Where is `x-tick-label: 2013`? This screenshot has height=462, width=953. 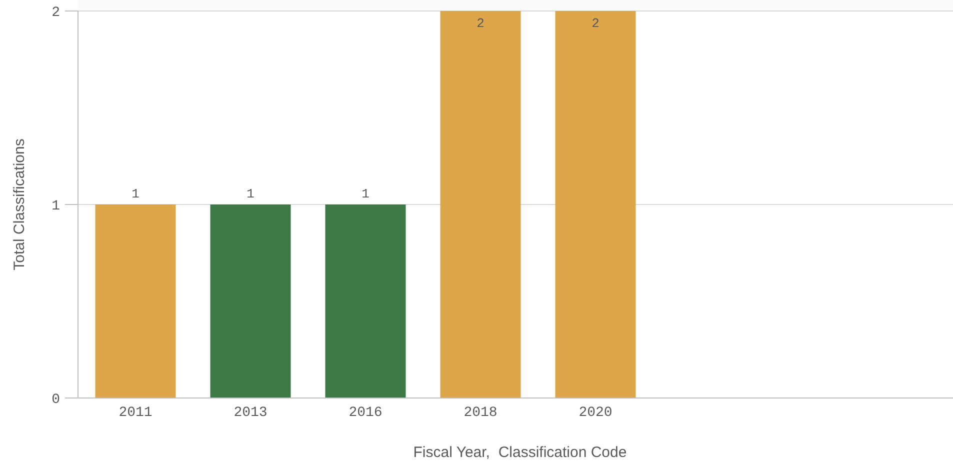
x-tick-label: 2013 is located at coordinates (251, 413).